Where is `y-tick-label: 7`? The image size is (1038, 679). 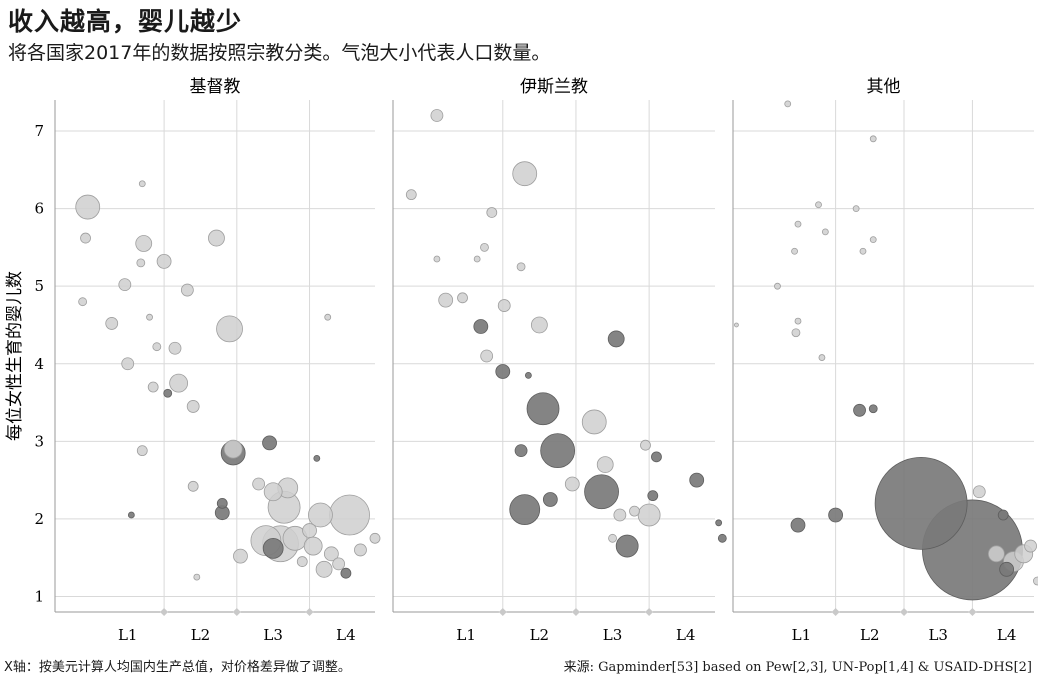 y-tick-label: 7 is located at coordinates (39, 131).